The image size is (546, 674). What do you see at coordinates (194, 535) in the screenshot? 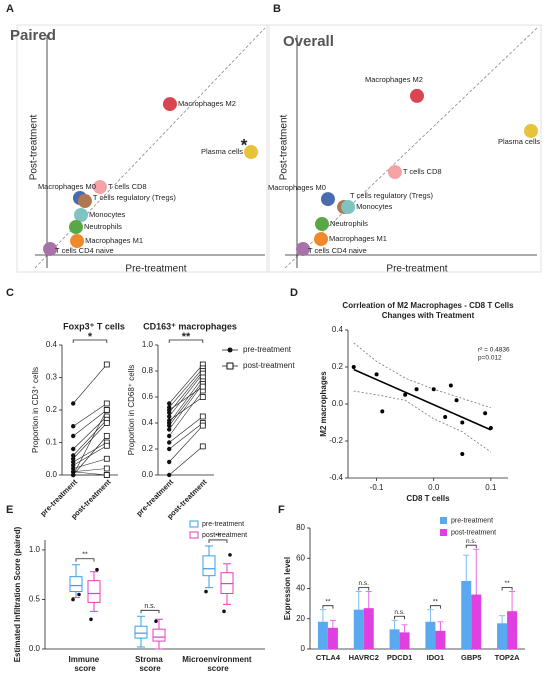
I see `legend-swatch` at bounding box center [194, 535].